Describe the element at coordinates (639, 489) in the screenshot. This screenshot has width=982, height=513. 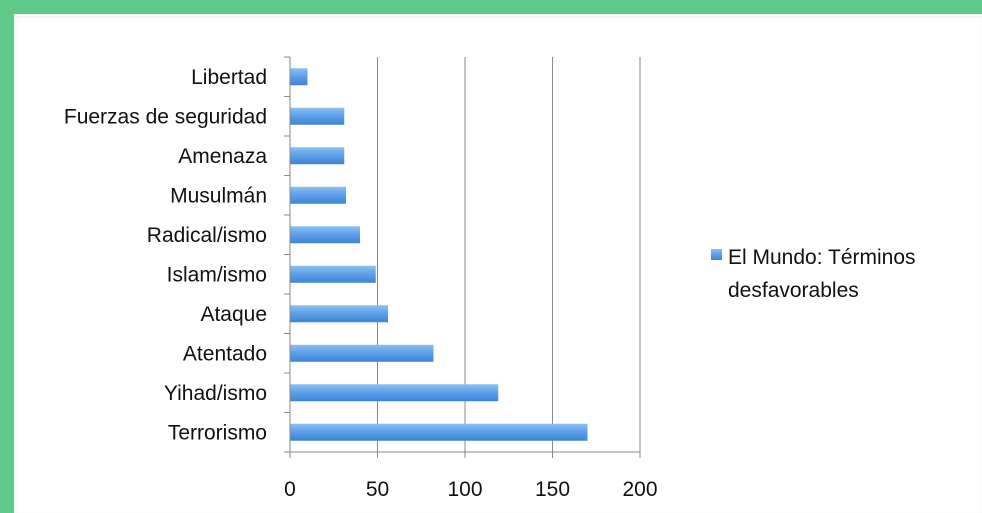
I see `x-tick-label: 200` at that location.